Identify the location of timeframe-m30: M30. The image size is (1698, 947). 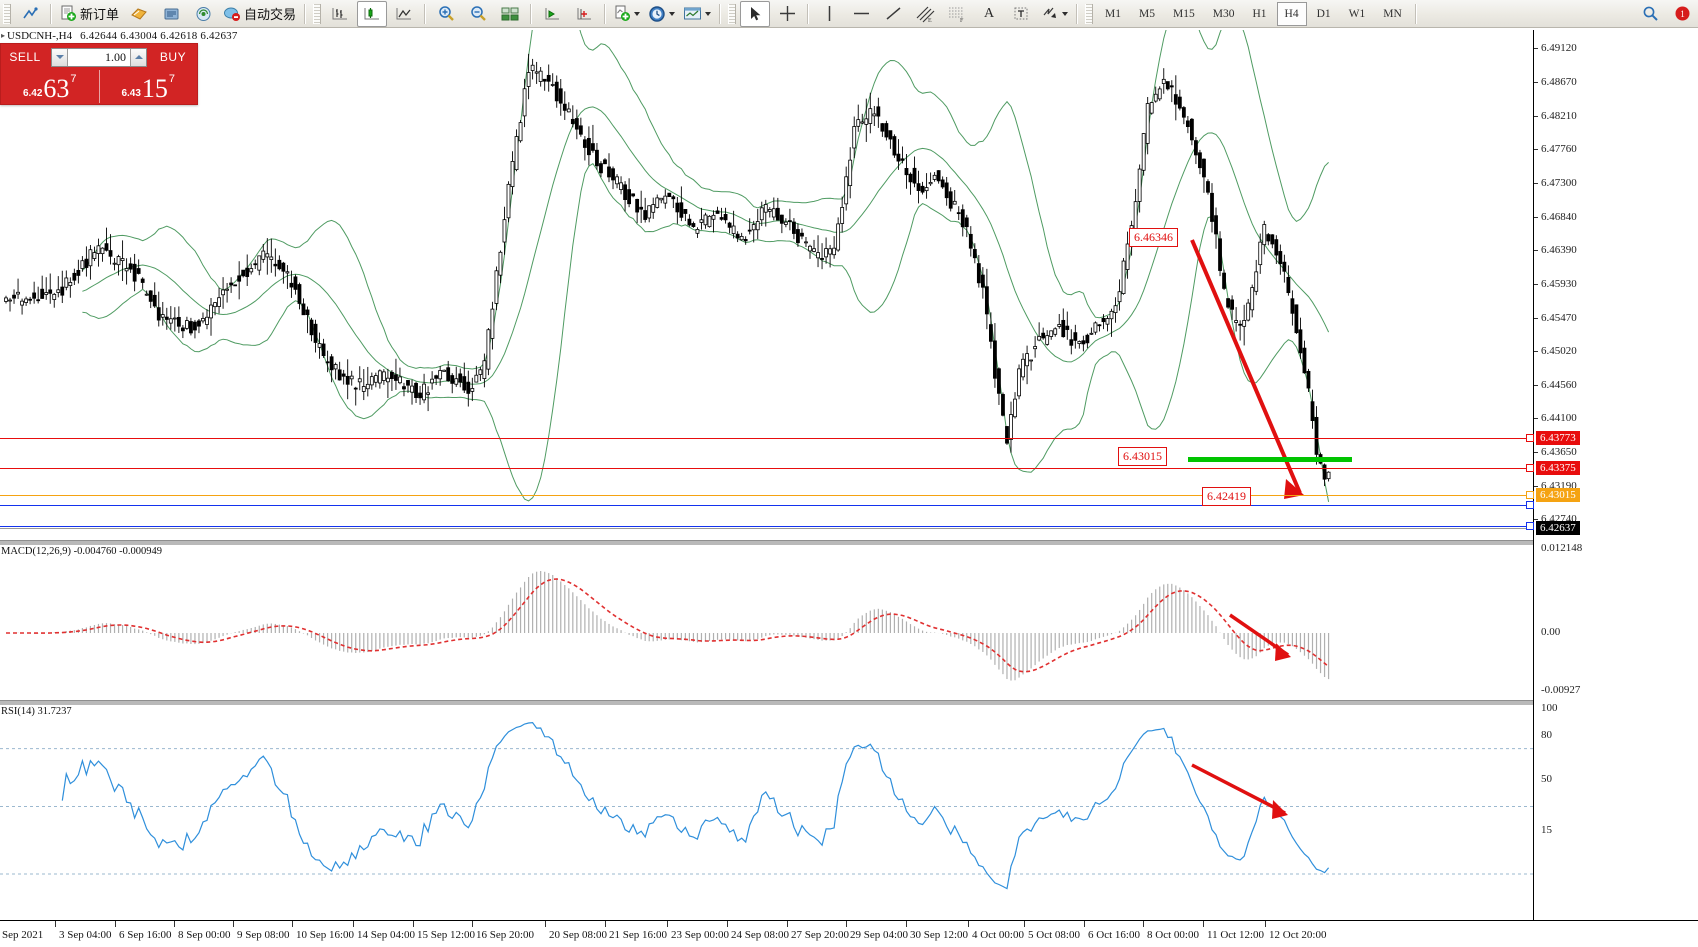
(1223, 13).